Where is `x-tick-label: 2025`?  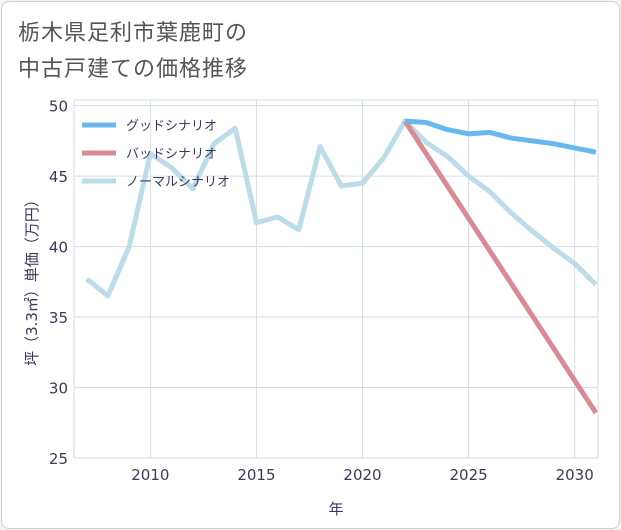 x-tick-label: 2025 is located at coordinates (468, 475).